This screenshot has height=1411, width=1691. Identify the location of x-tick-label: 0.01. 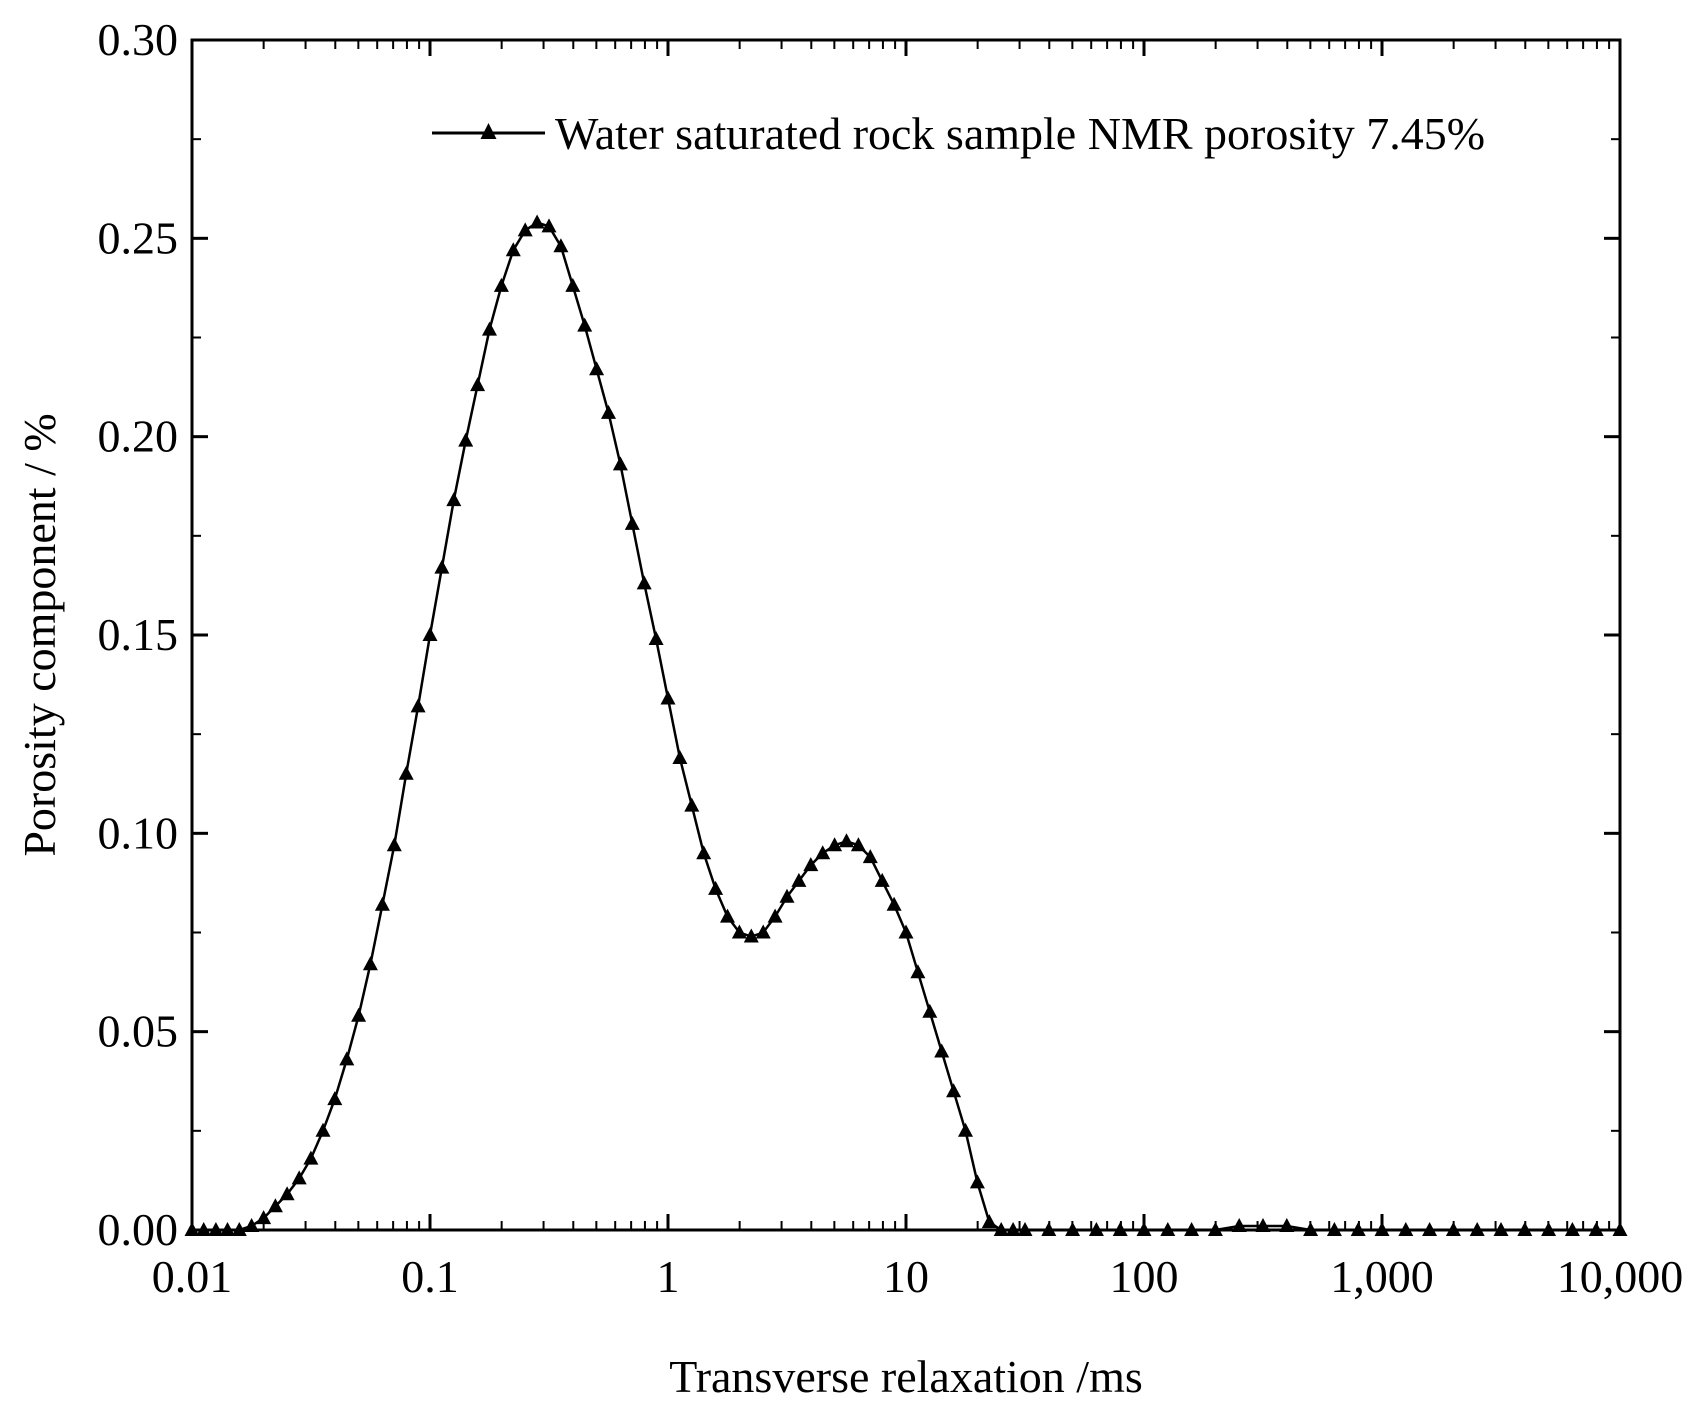
(192, 1276).